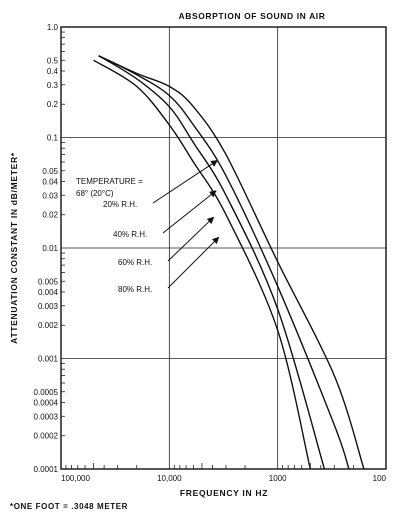  Describe the element at coordinates (48, 325) in the screenshot. I see `y-tick-label: 0.002` at that location.